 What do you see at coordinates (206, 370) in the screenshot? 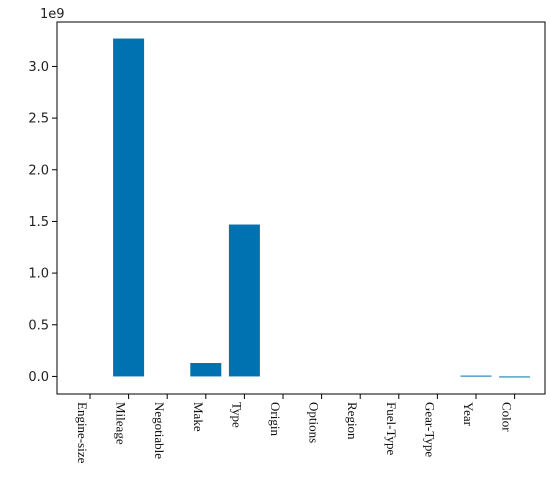
I see `bar-make` at bounding box center [206, 370].